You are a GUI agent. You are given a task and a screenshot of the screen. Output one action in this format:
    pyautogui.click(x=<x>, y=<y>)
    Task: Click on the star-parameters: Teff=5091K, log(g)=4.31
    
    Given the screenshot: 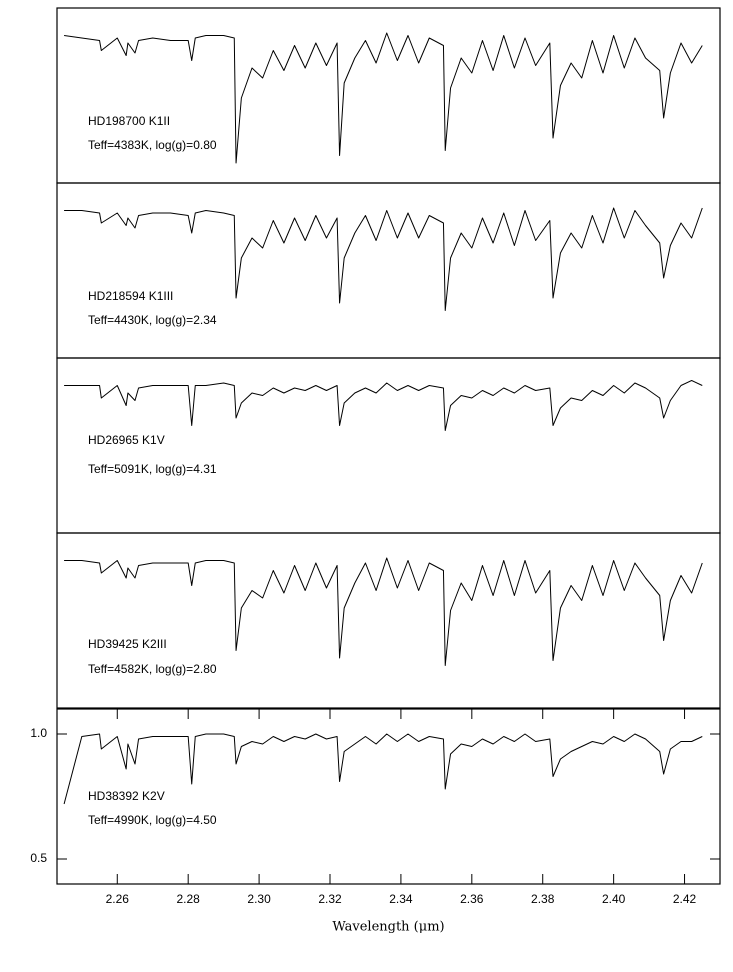 What is the action you would take?
    pyautogui.click(x=152, y=469)
    